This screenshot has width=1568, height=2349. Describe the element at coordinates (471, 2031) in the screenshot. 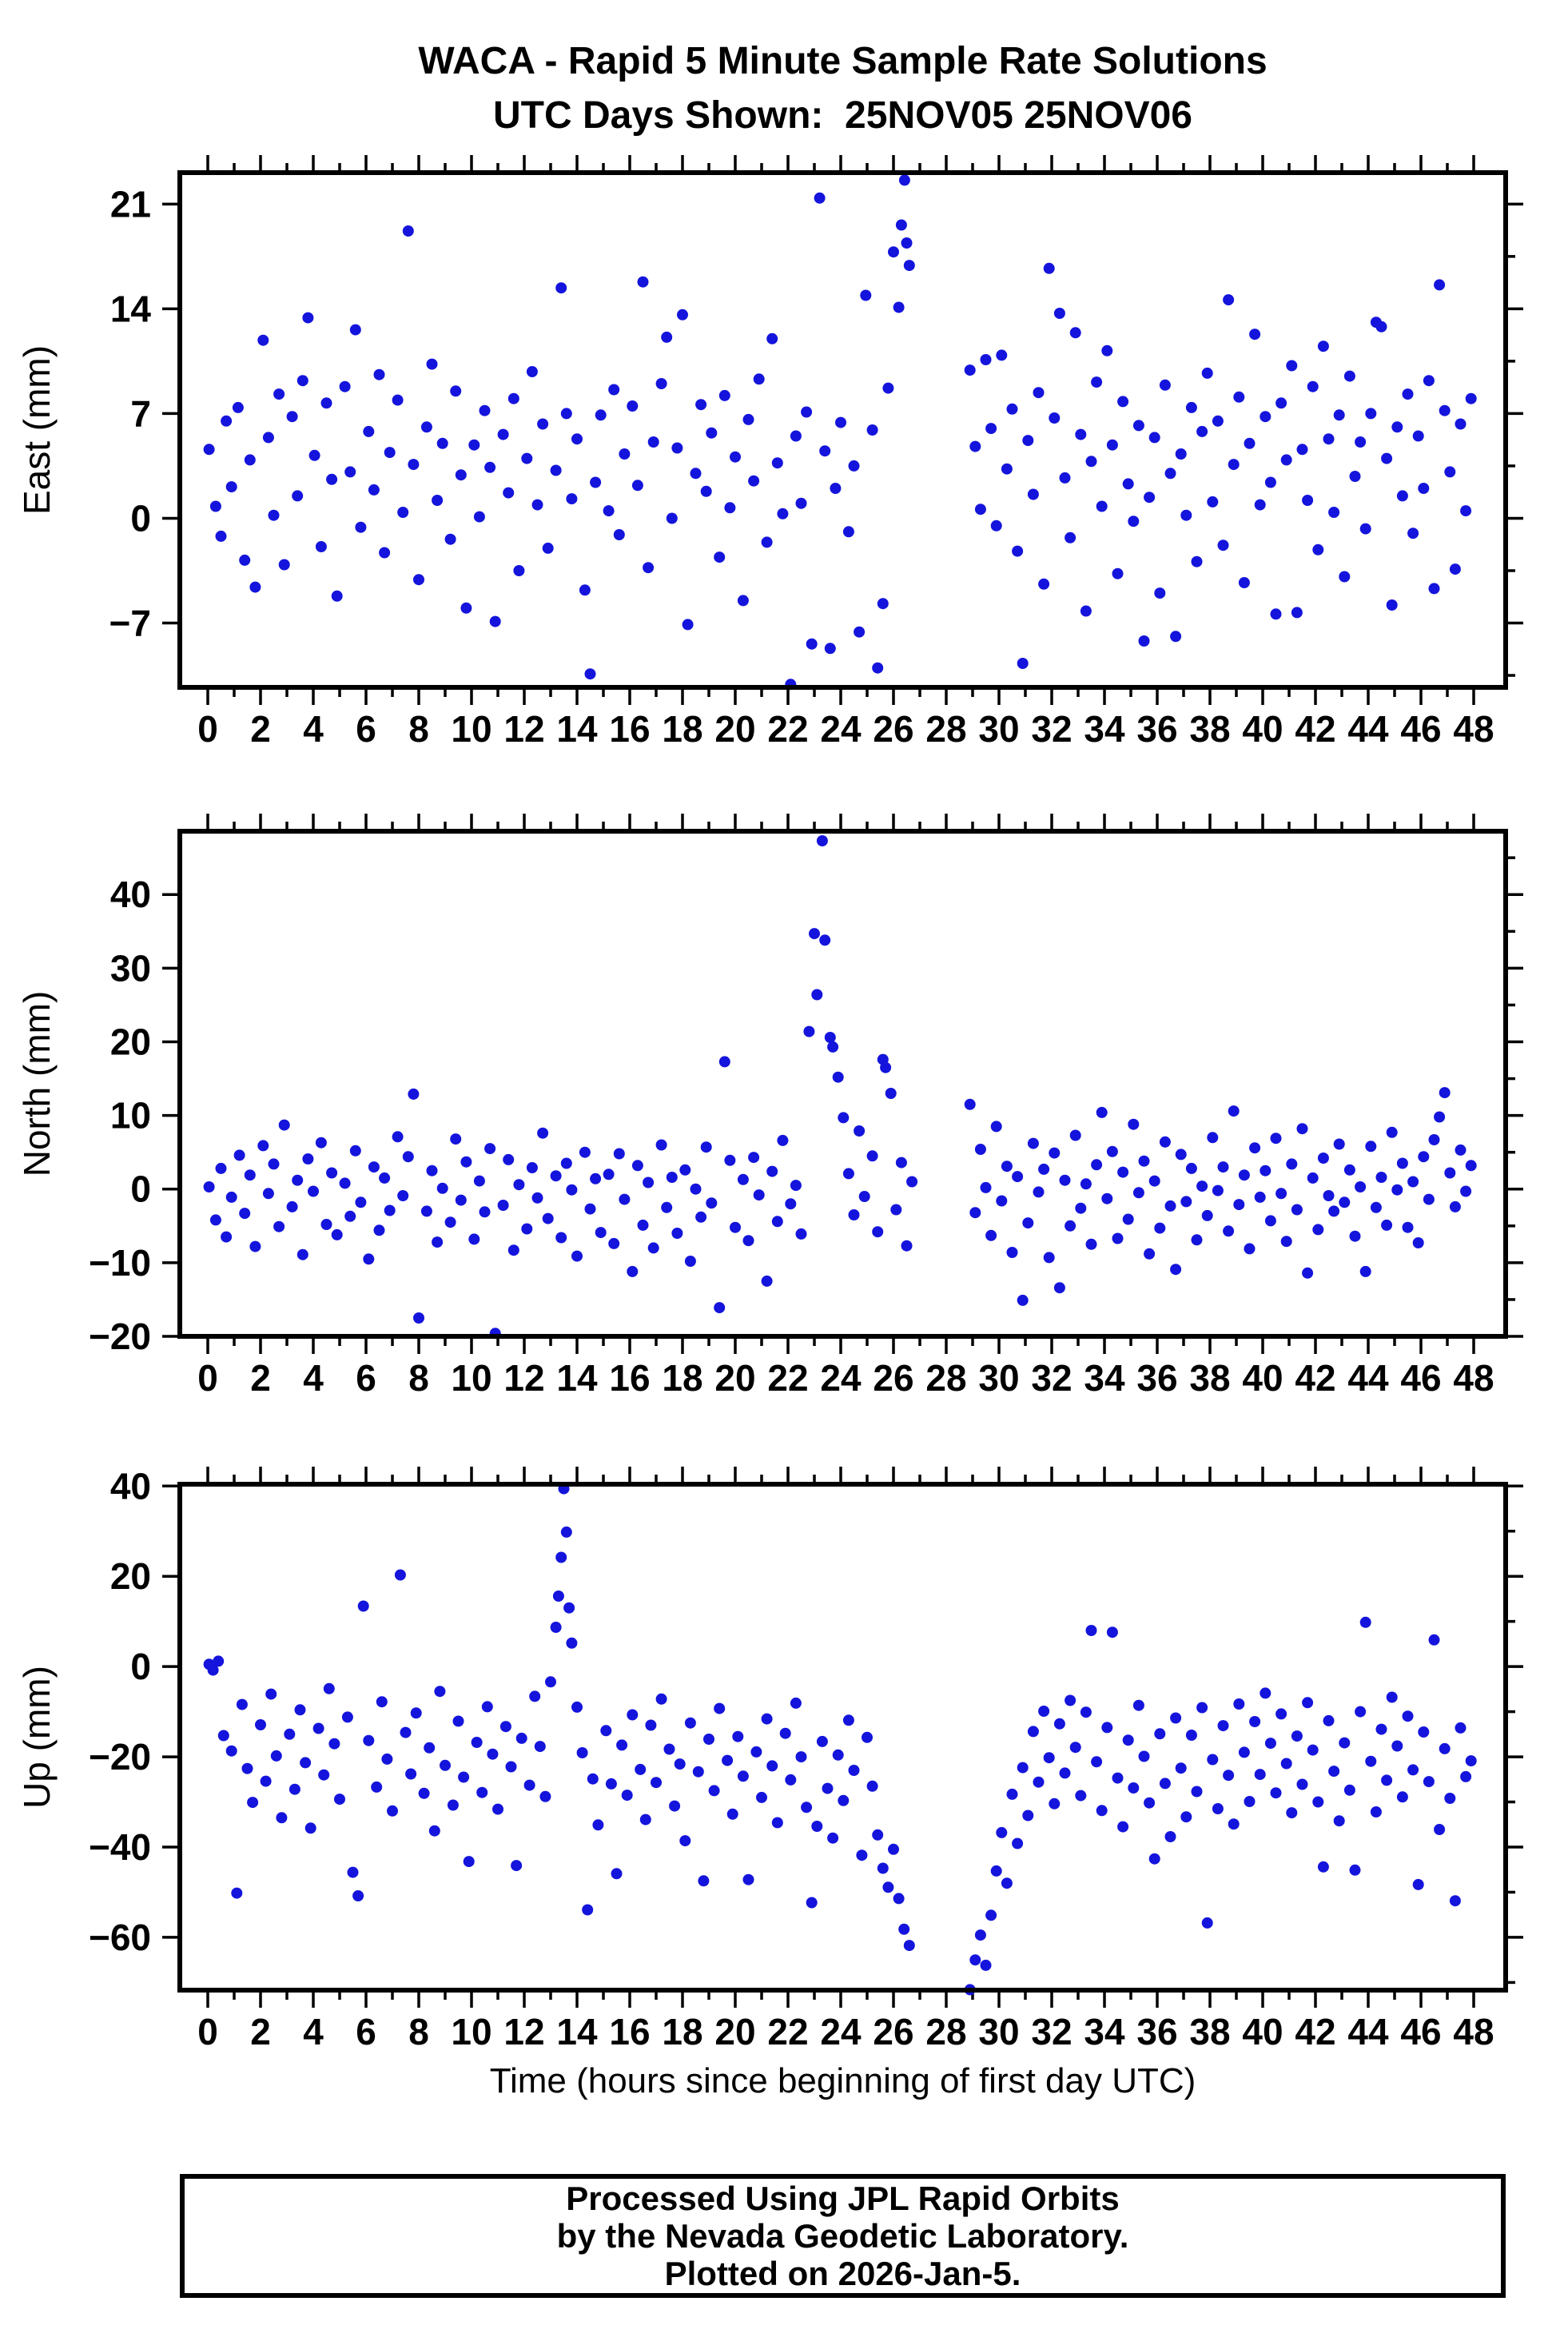

I see `x-tick-label: 10` at that location.